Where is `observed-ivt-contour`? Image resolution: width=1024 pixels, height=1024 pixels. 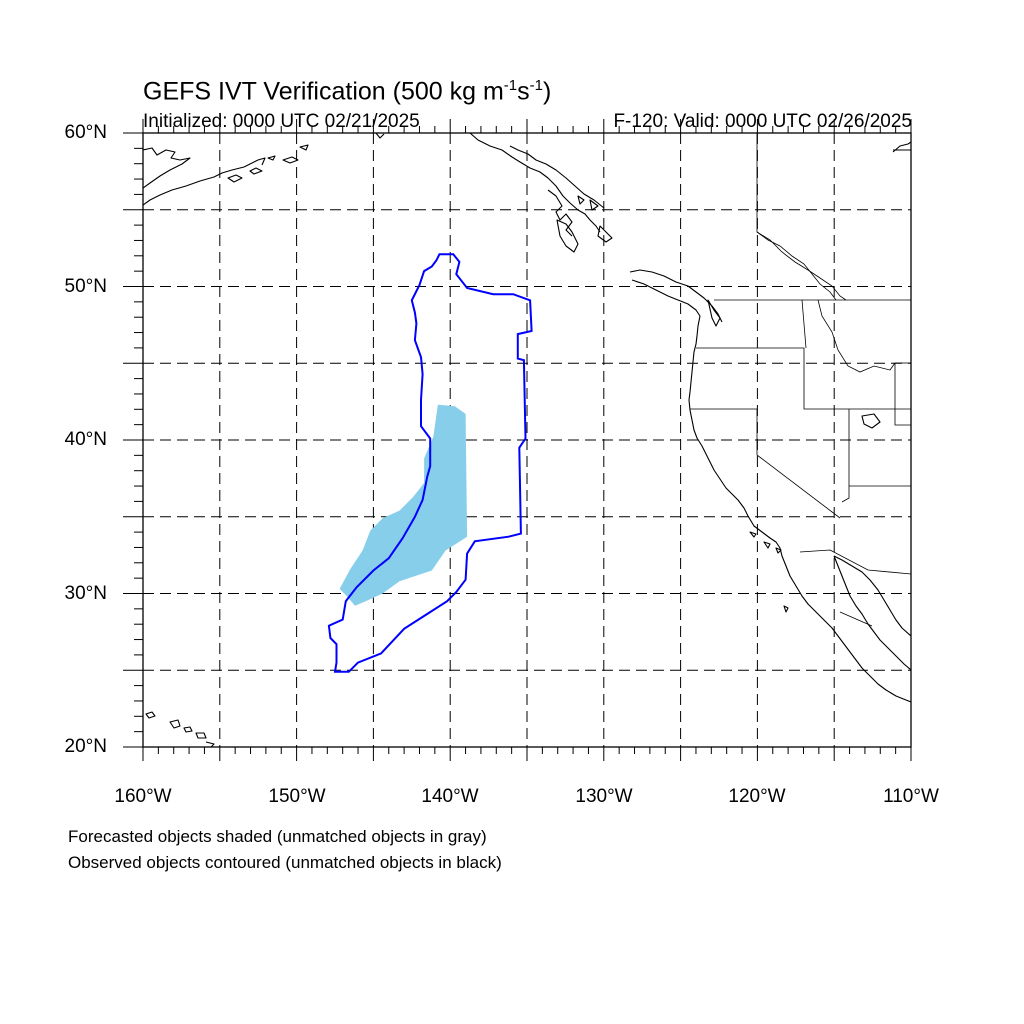
observed-ivt-contour is located at coordinates (430, 463).